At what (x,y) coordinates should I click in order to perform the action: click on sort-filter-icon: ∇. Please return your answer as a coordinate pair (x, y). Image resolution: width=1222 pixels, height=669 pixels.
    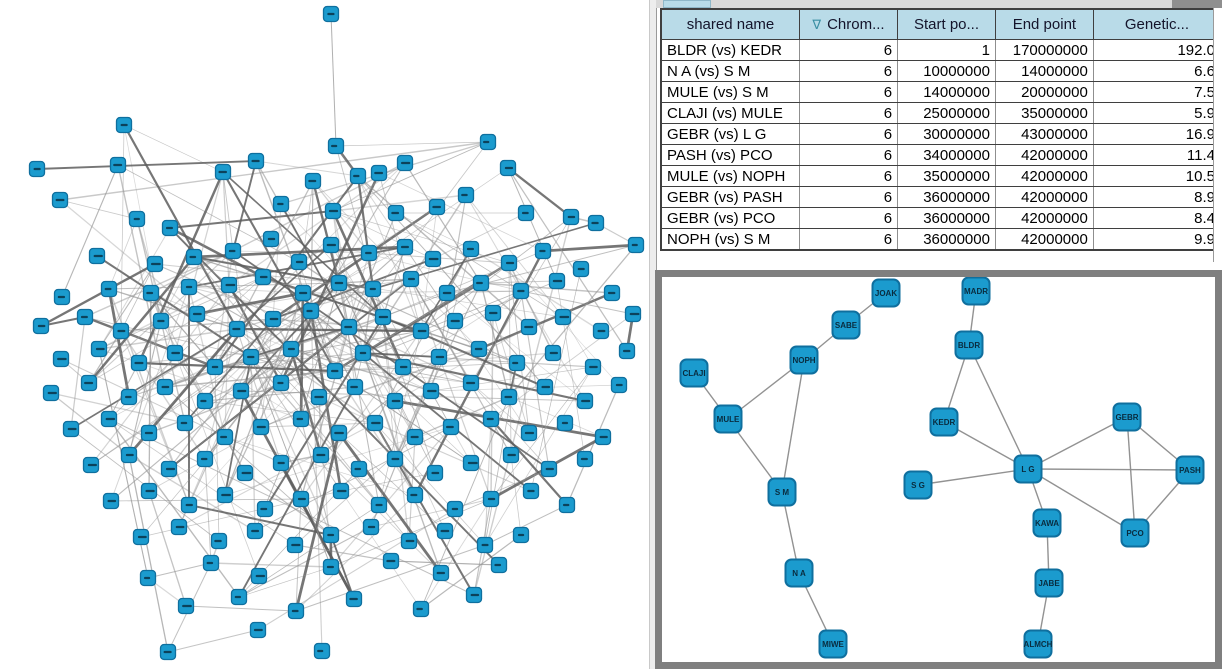
    Looking at the image, I should click on (817, 24).